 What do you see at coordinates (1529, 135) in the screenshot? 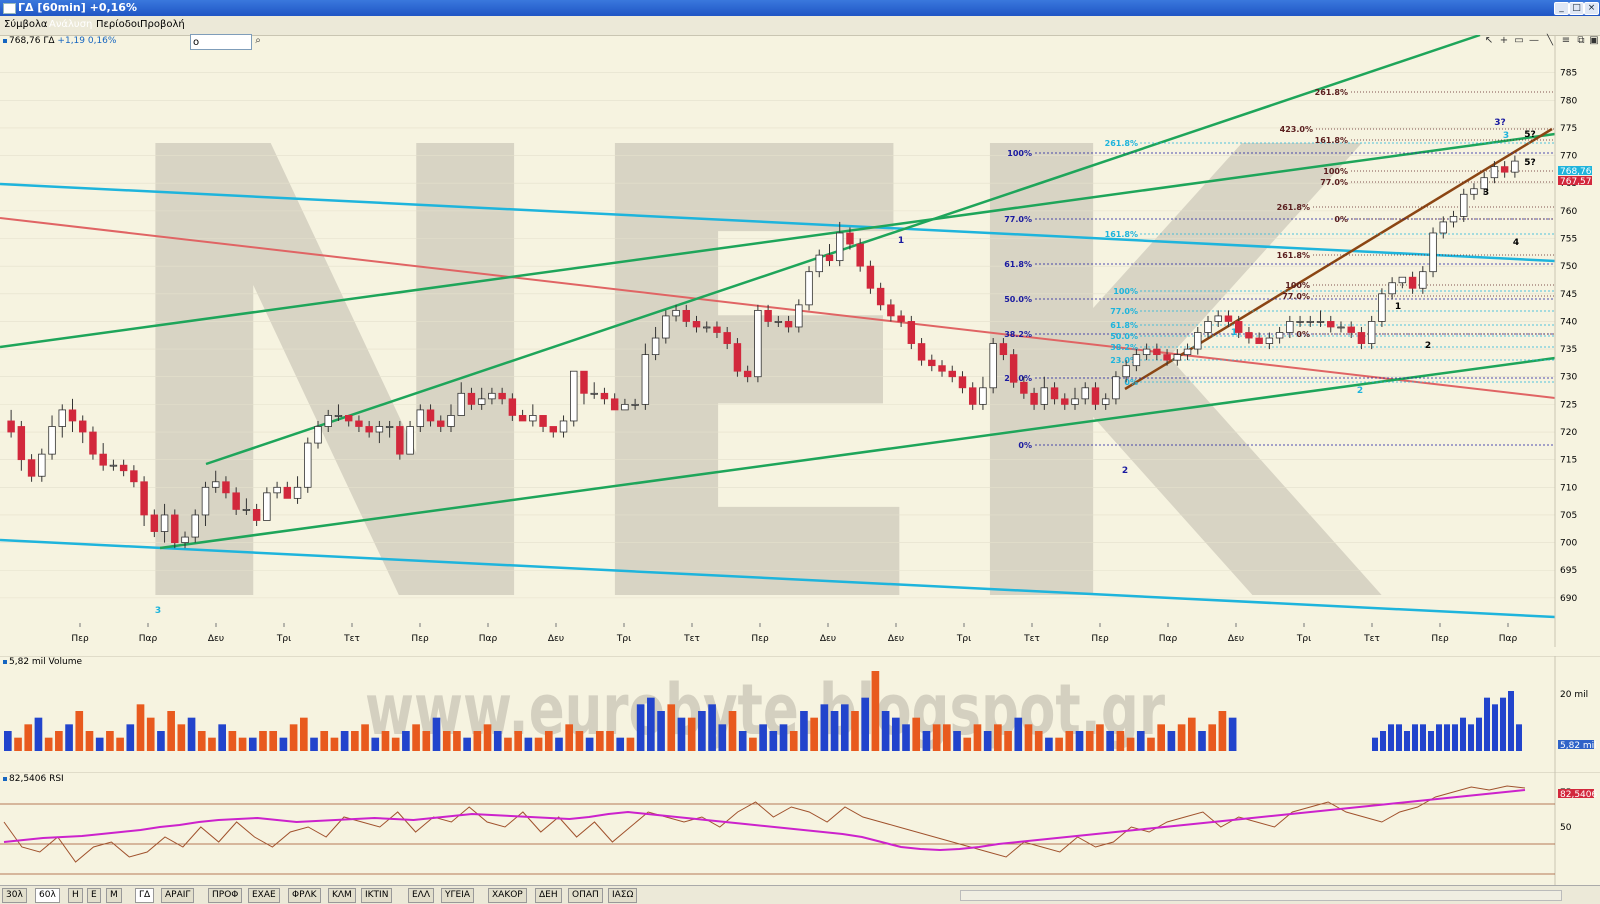
I see `wave-label: 5?` at bounding box center [1529, 135].